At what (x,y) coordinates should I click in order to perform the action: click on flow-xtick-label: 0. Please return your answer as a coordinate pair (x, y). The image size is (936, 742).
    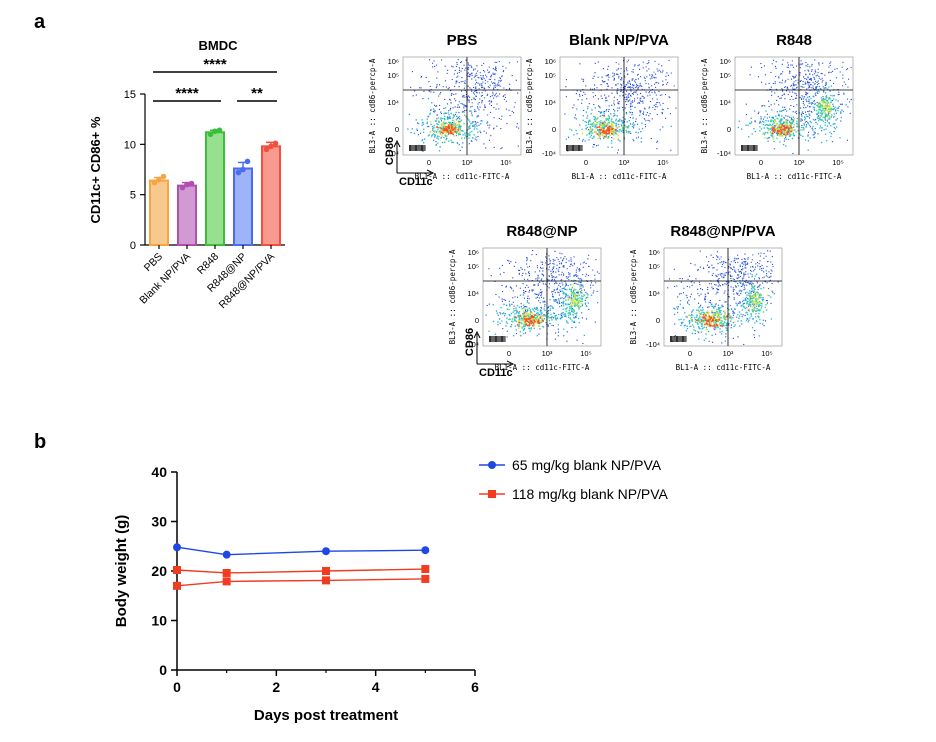
    Looking at the image, I should click on (509, 353).